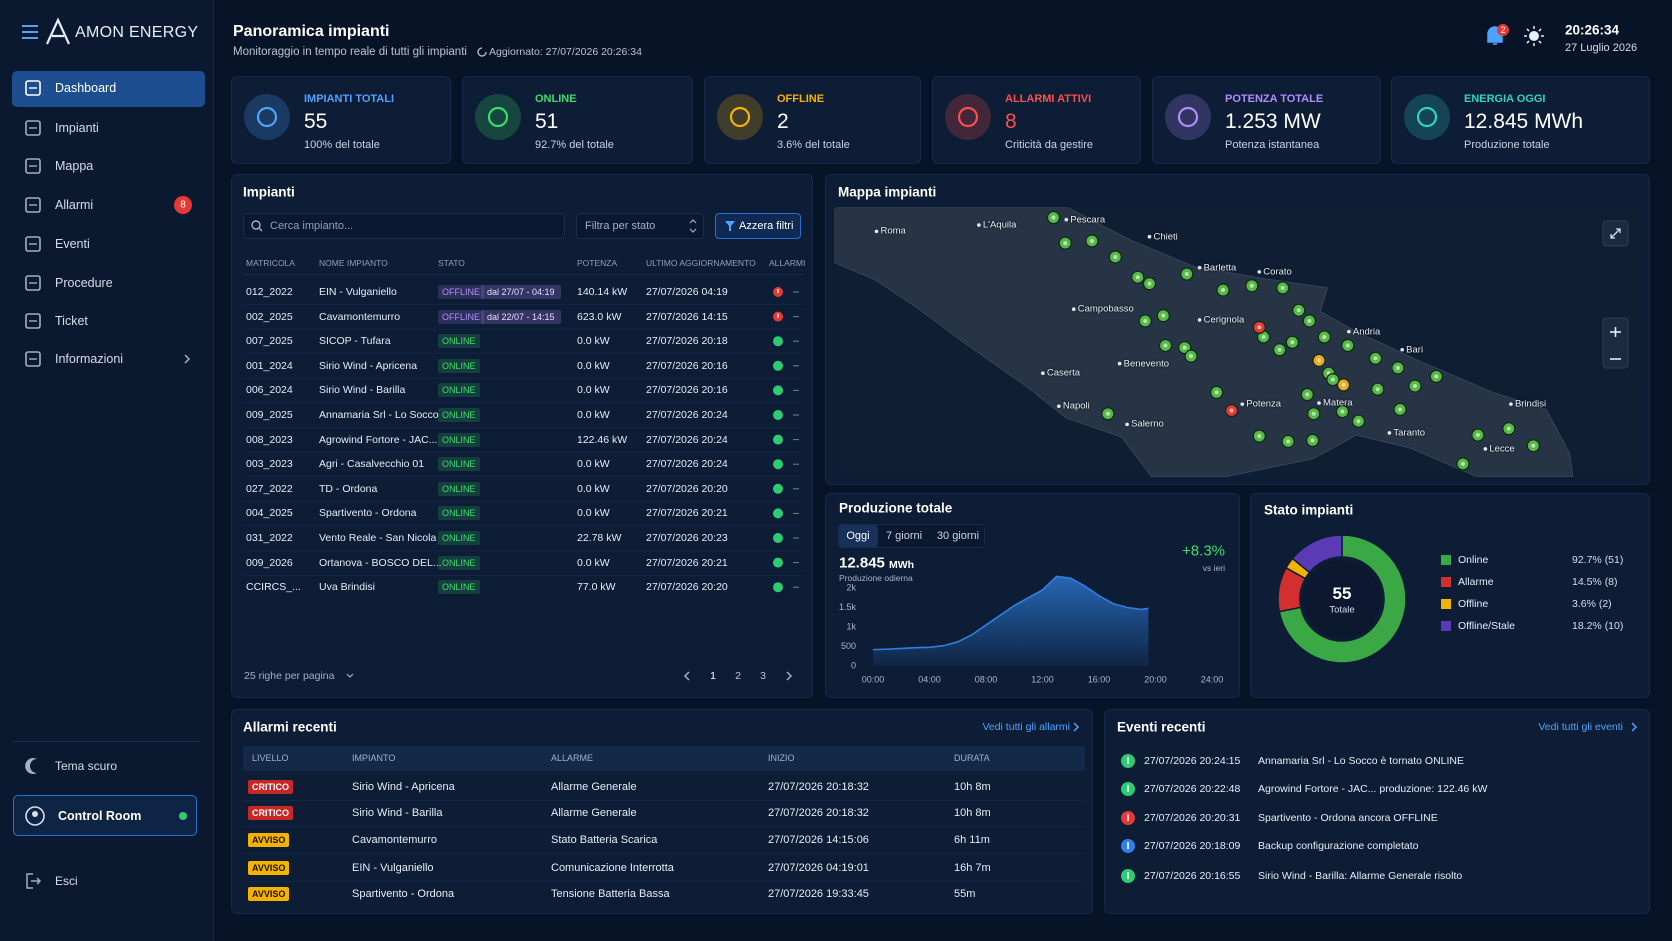  I want to click on nav-item: Allarmi, so click(74, 205).